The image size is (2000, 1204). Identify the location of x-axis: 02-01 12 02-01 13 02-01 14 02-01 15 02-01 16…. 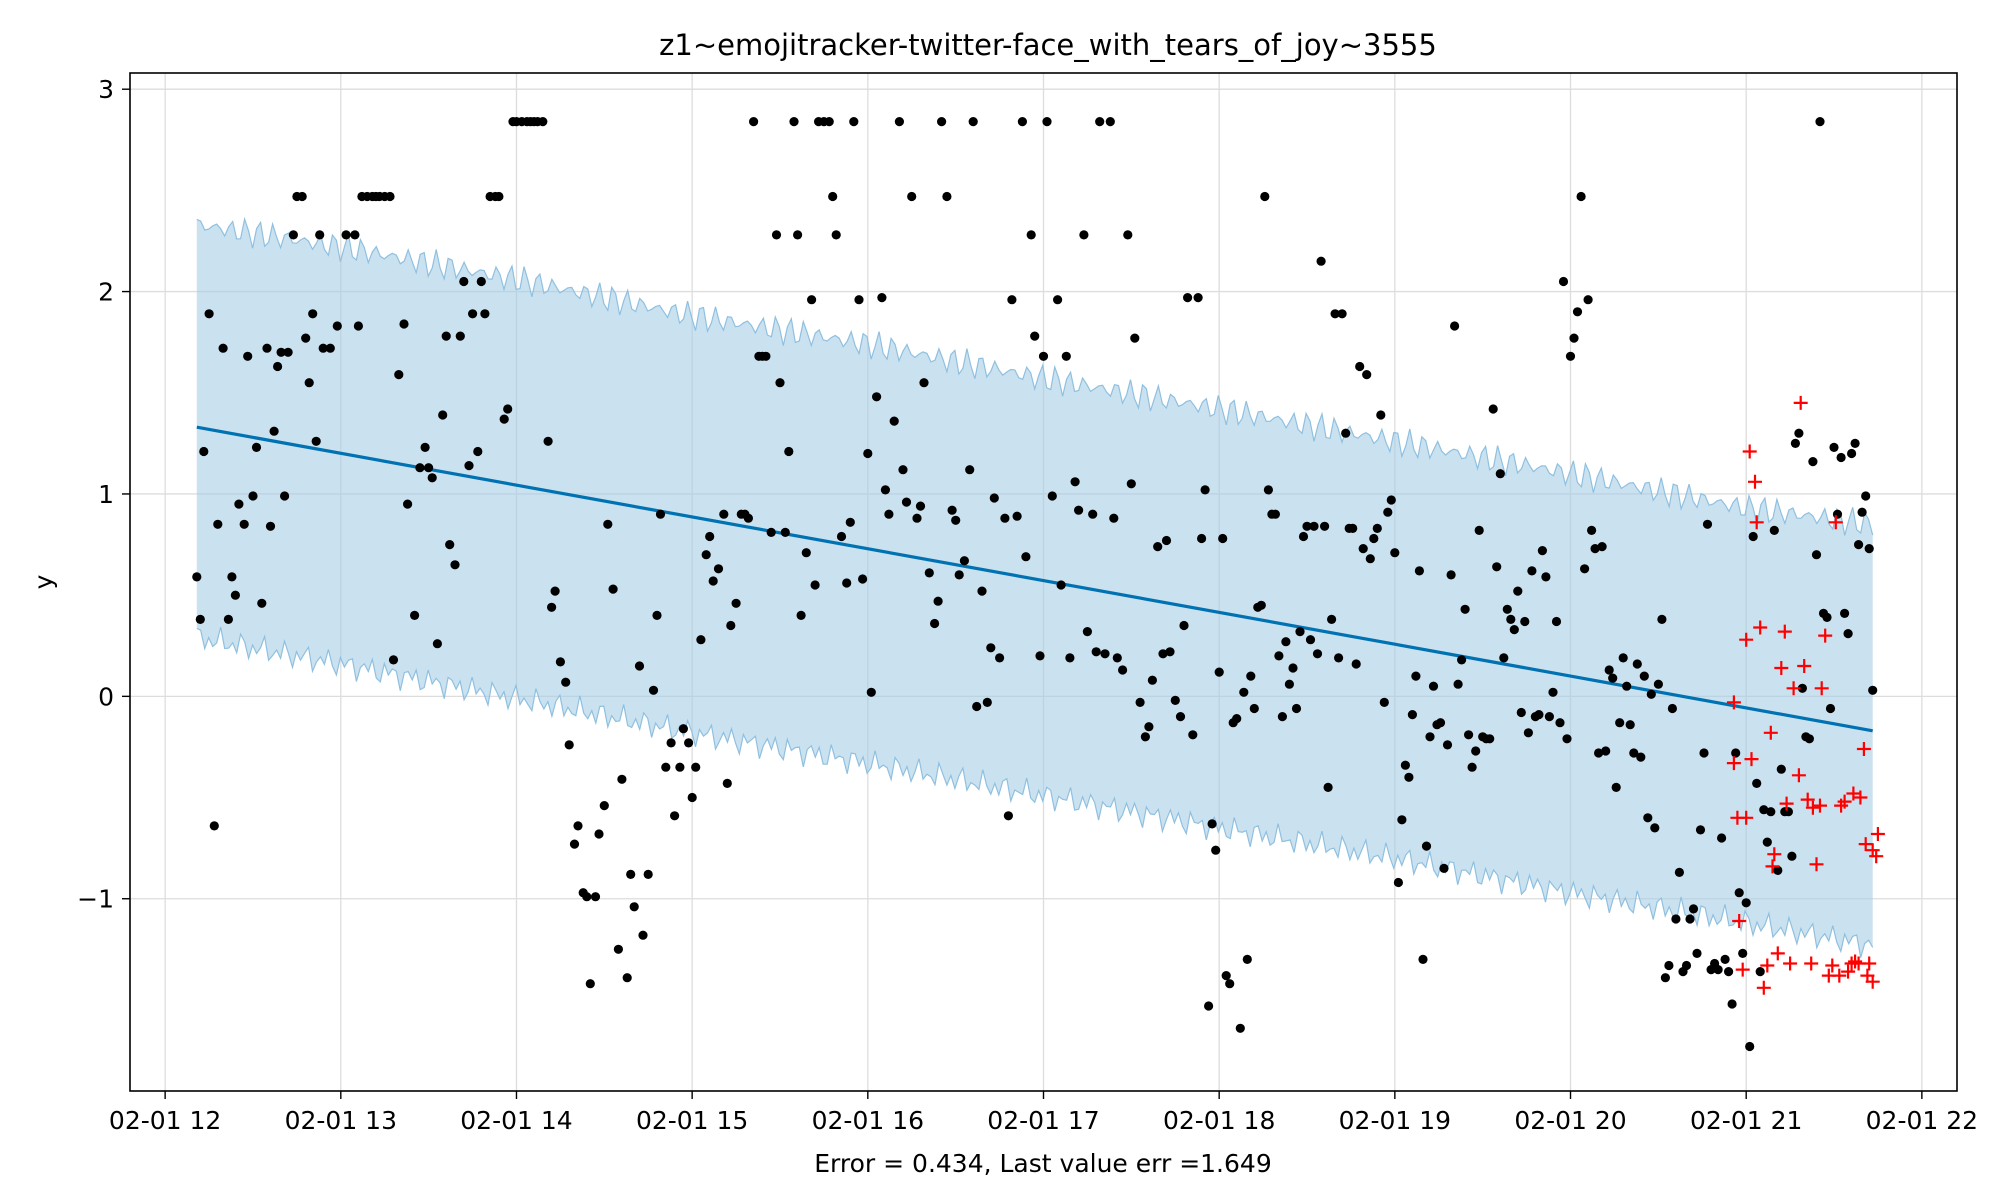
(1043, 1113).